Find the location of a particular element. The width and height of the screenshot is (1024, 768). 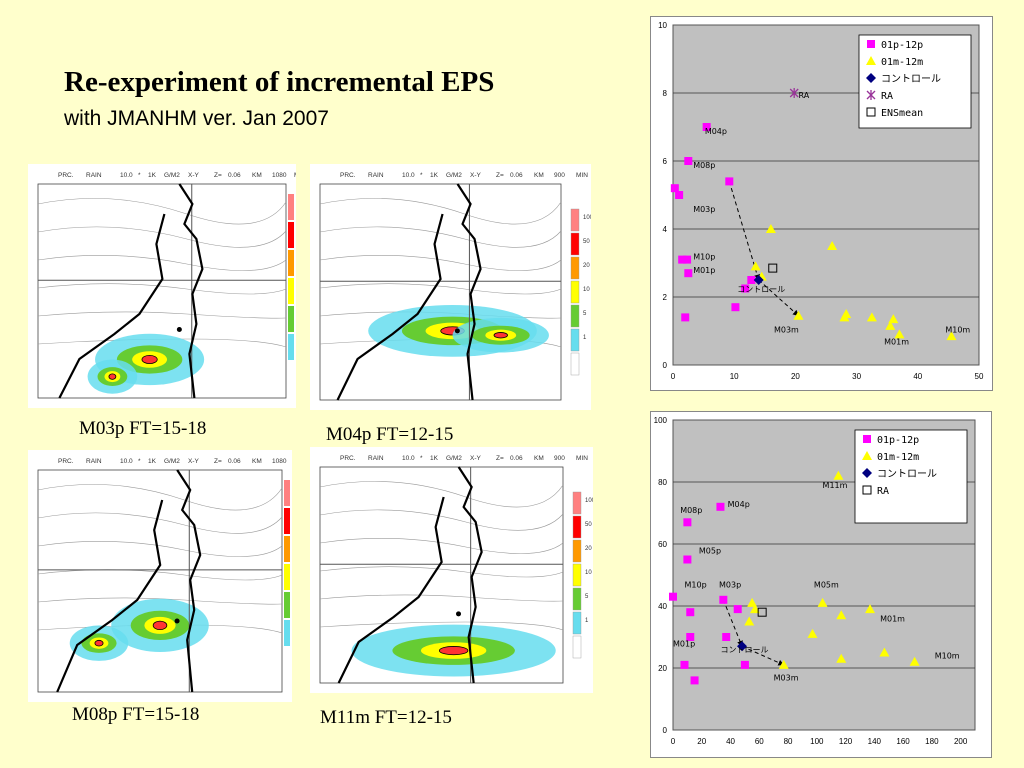

y-tick-label: 2 is located at coordinates (665, 297).